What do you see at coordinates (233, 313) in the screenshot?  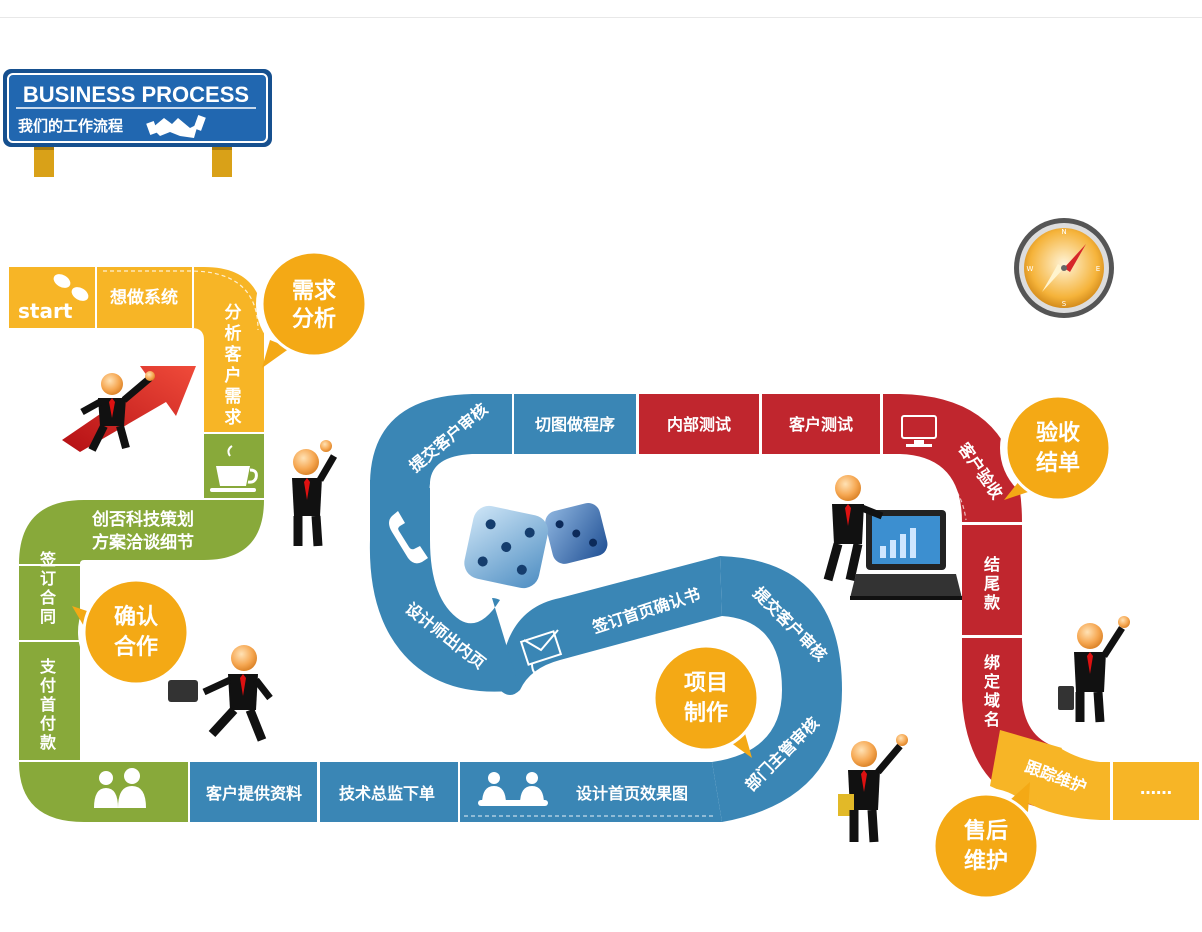 I see `svg-text: 分` at bounding box center [233, 313].